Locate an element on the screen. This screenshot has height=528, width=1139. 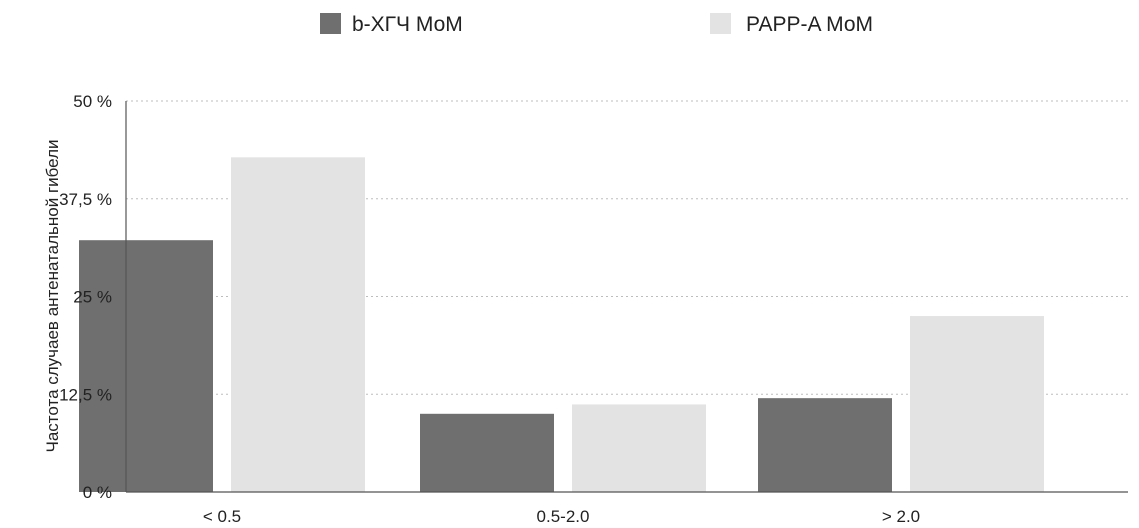
x-category-label: 0.5-2.0 is located at coordinates (563, 516).